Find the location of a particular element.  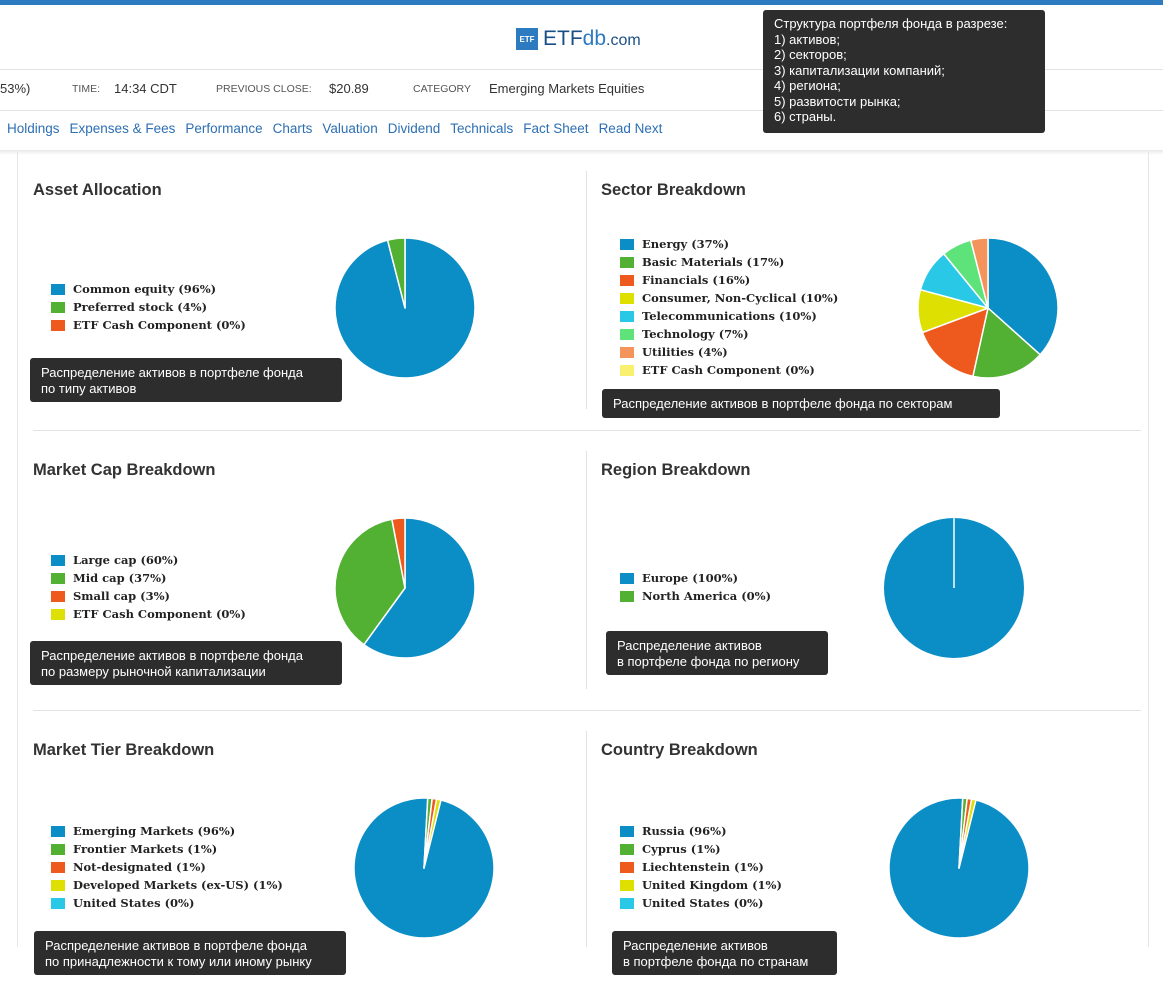

asset-allocation-pie is located at coordinates (405, 308).